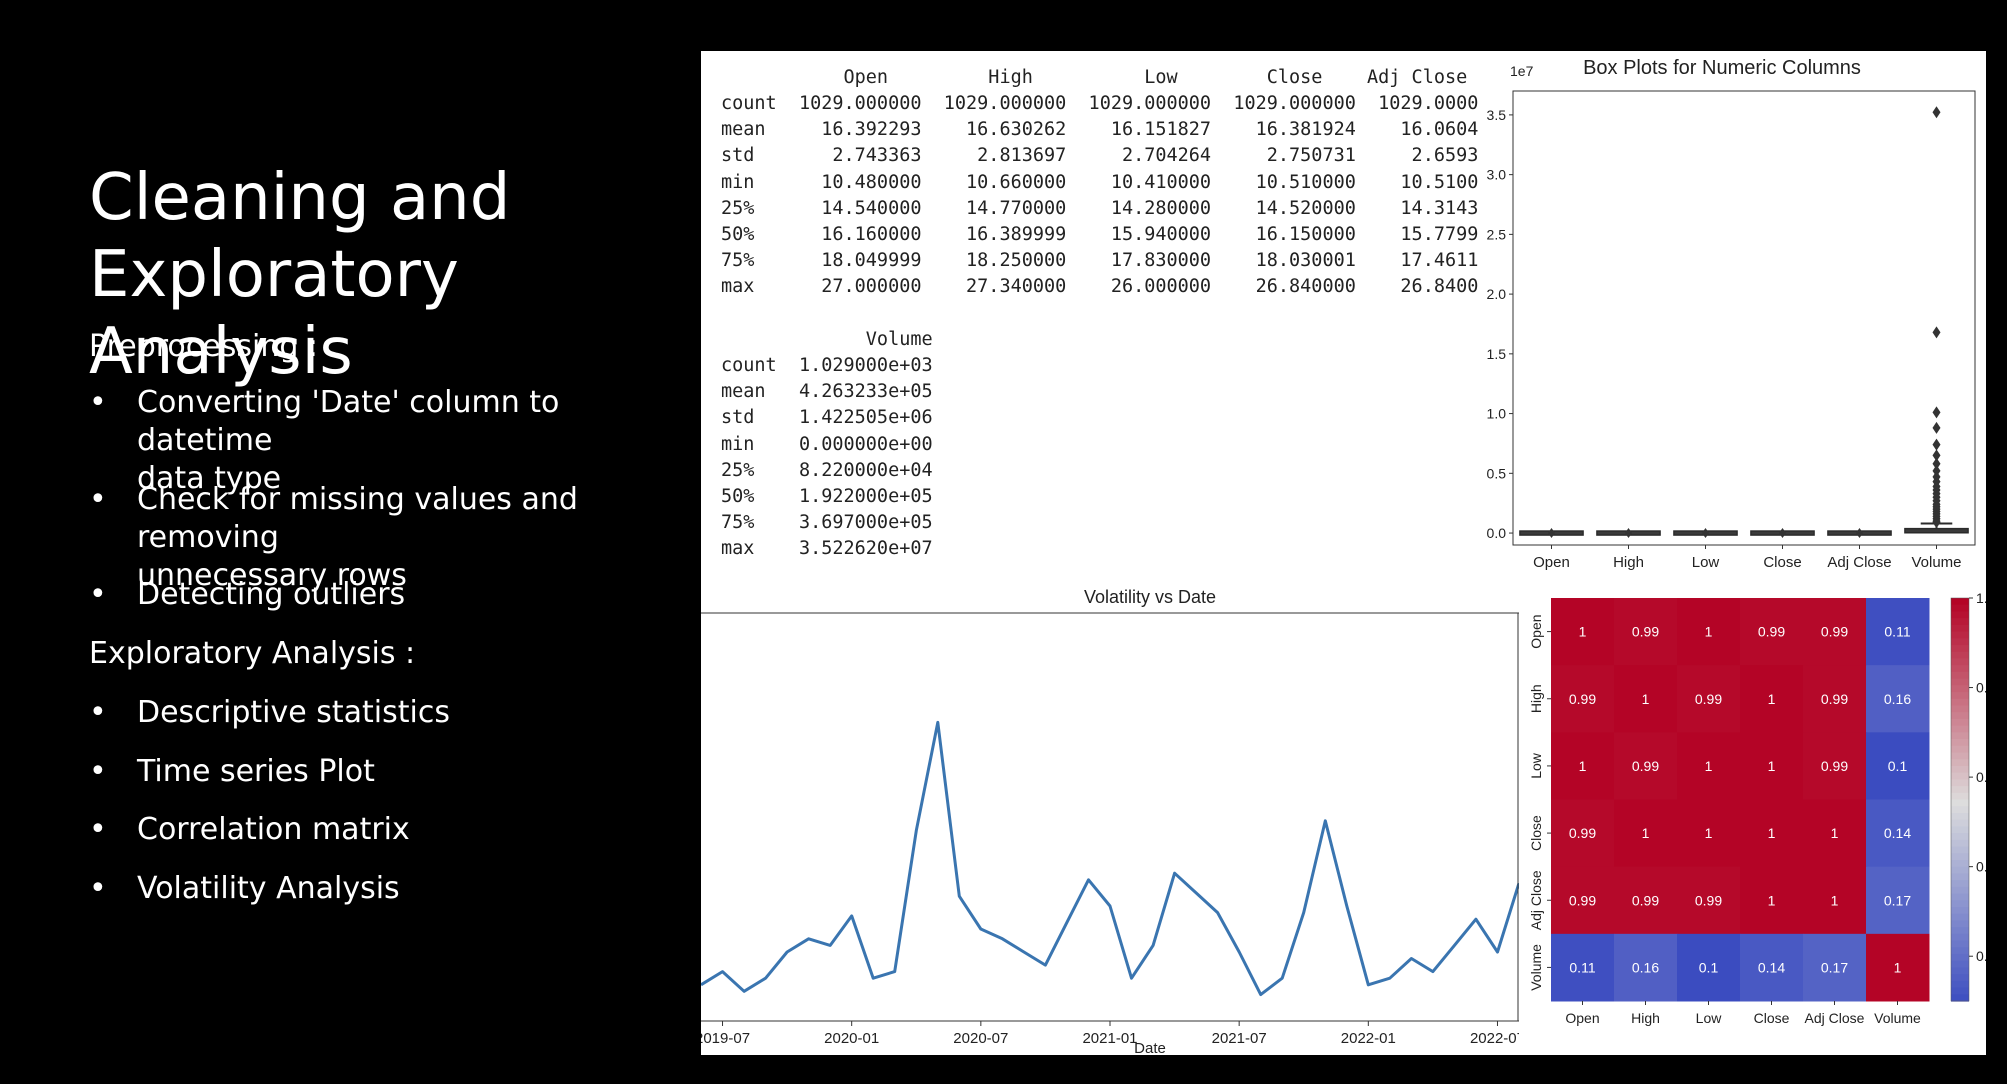 This screenshot has height=1084, width=2007. I want to click on x-tick-label: Close, so click(1782, 562).